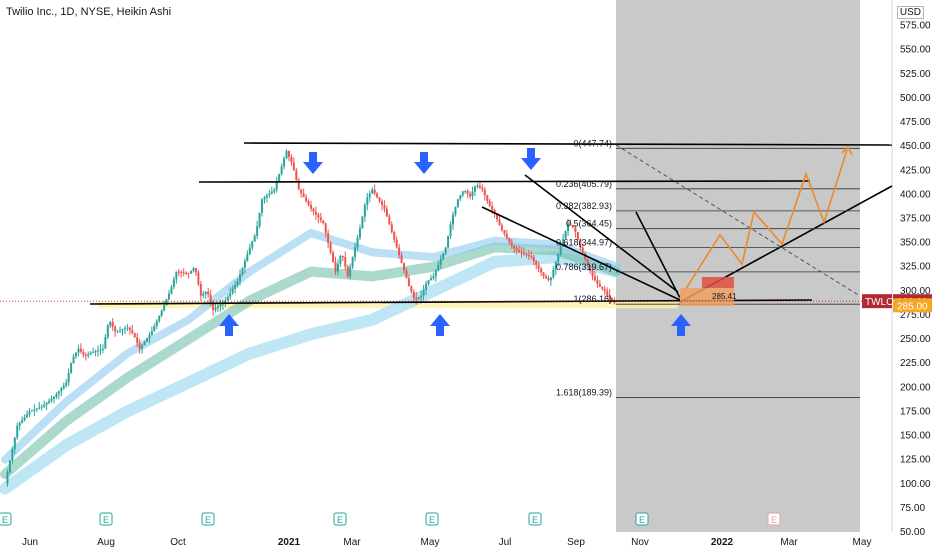  Describe the element at coordinates (724, 296) in the screenshot. I see `position-price-label: 285.41` at that location.